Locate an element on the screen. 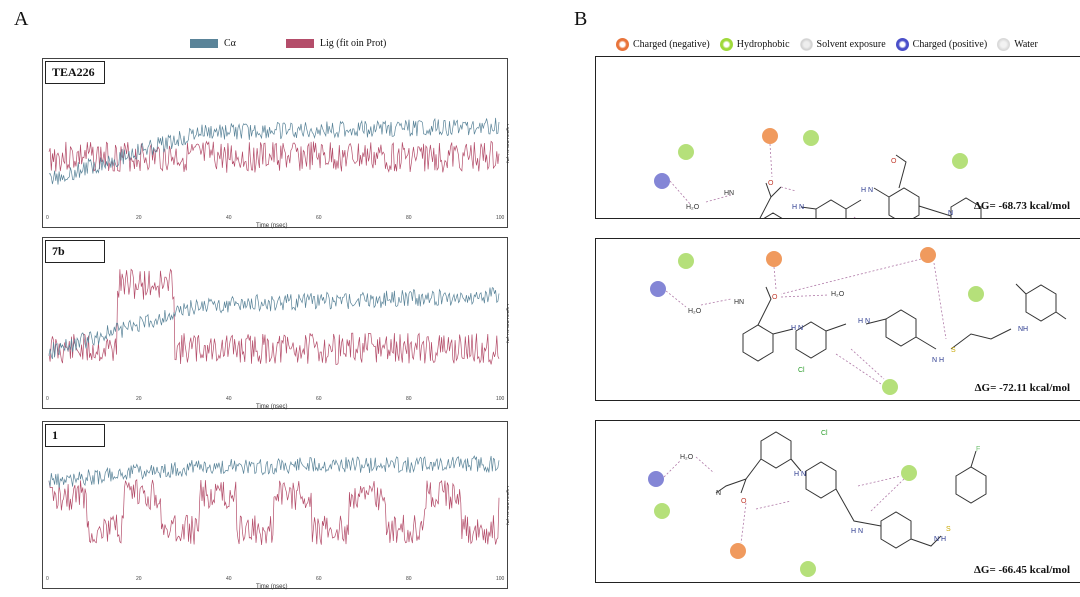  panel-a-legend: Cα Lig (fit oin Prot) is located at coordinates (288, 43).